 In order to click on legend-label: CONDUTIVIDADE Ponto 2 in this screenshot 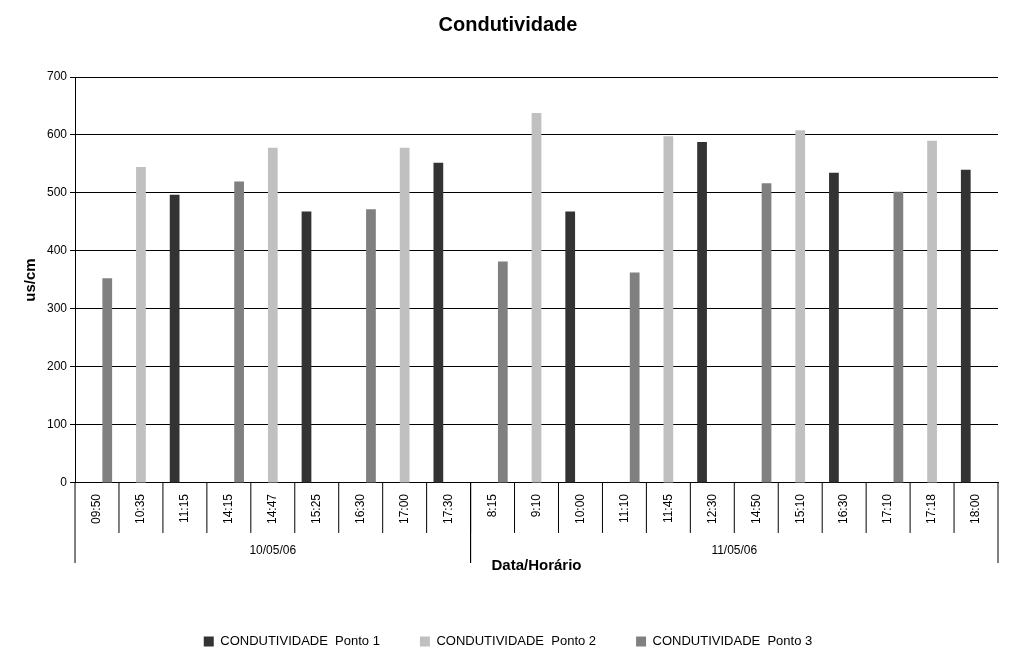, I will do `click(516, 641)`.